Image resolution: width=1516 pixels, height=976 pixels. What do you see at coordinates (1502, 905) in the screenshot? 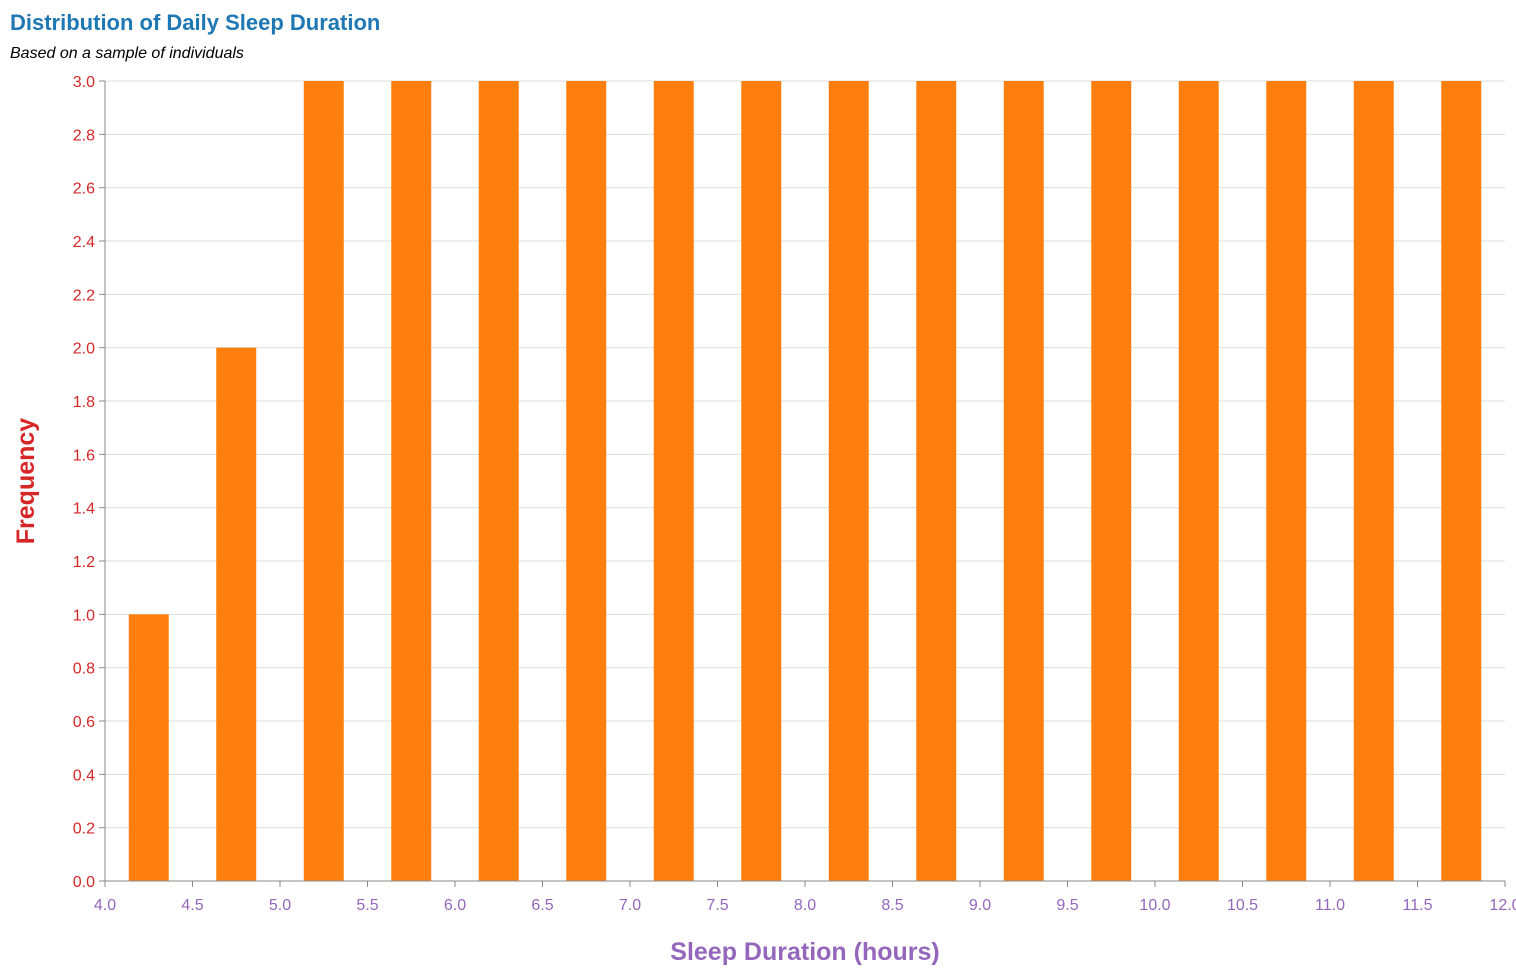
I see `x-tick-label: 12.0` at bounding box center [1502, 905].